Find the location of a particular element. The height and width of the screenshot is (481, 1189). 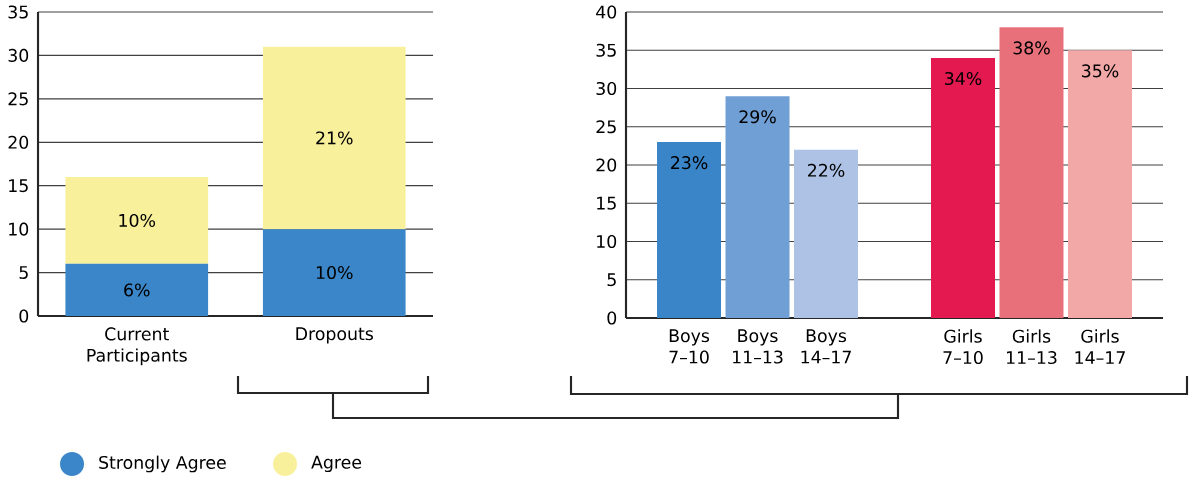

data-label: 34% is located at coordinates (963, 78).